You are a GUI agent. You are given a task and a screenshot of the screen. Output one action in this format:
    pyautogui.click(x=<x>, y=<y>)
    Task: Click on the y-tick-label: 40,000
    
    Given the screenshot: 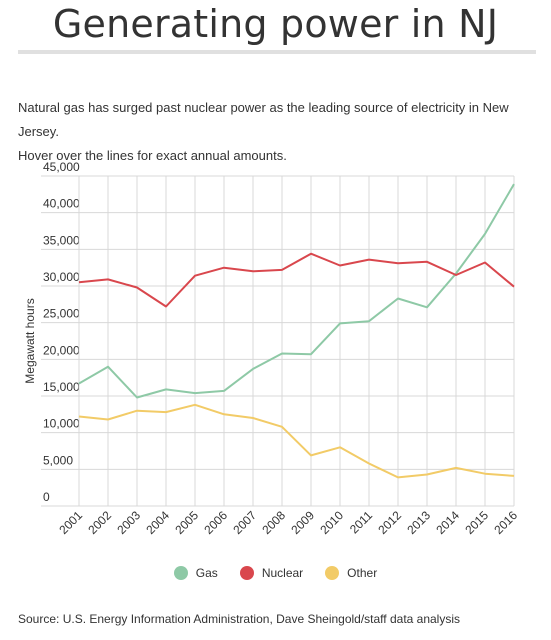 What is the action you would take?
    pyautogui.click(x=61, y=204)
    